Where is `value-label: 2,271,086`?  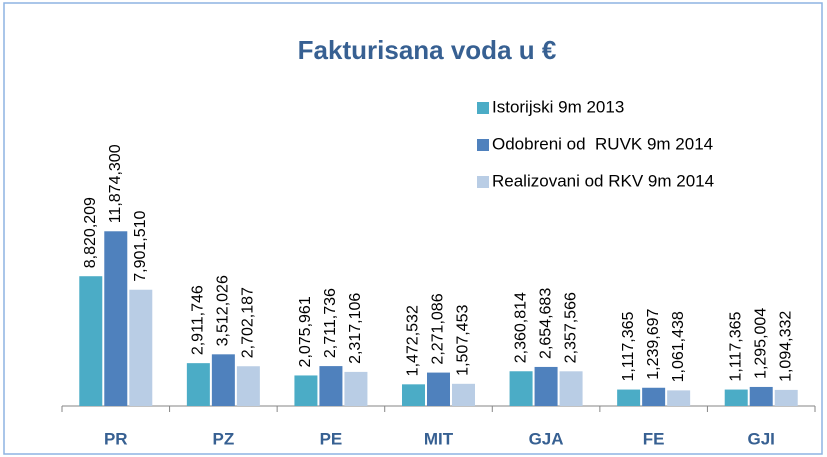
value-label: 2,271,086 is located at coordinates (438, 328).